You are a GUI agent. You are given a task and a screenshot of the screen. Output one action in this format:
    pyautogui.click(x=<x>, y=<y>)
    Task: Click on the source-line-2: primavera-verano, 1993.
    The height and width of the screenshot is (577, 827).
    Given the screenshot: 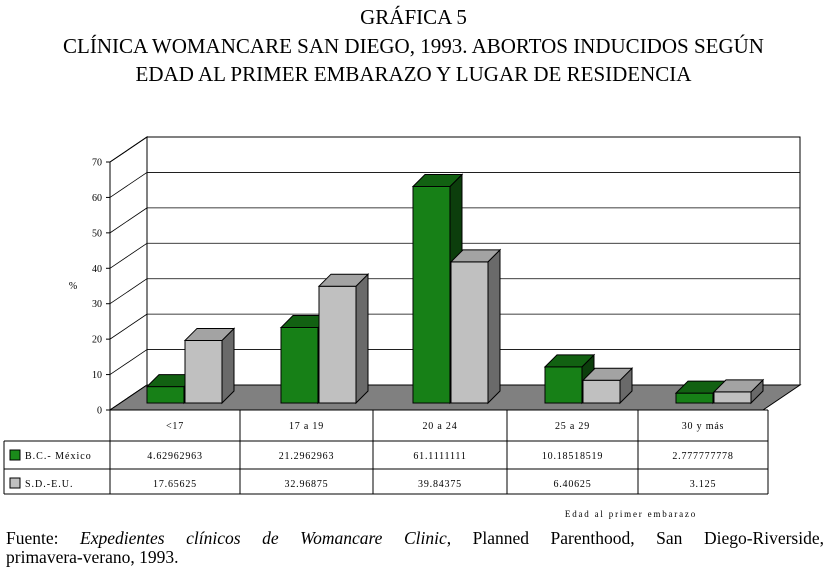 What is the action you would take?
    pyautogui.click(x=92, y=557)
    